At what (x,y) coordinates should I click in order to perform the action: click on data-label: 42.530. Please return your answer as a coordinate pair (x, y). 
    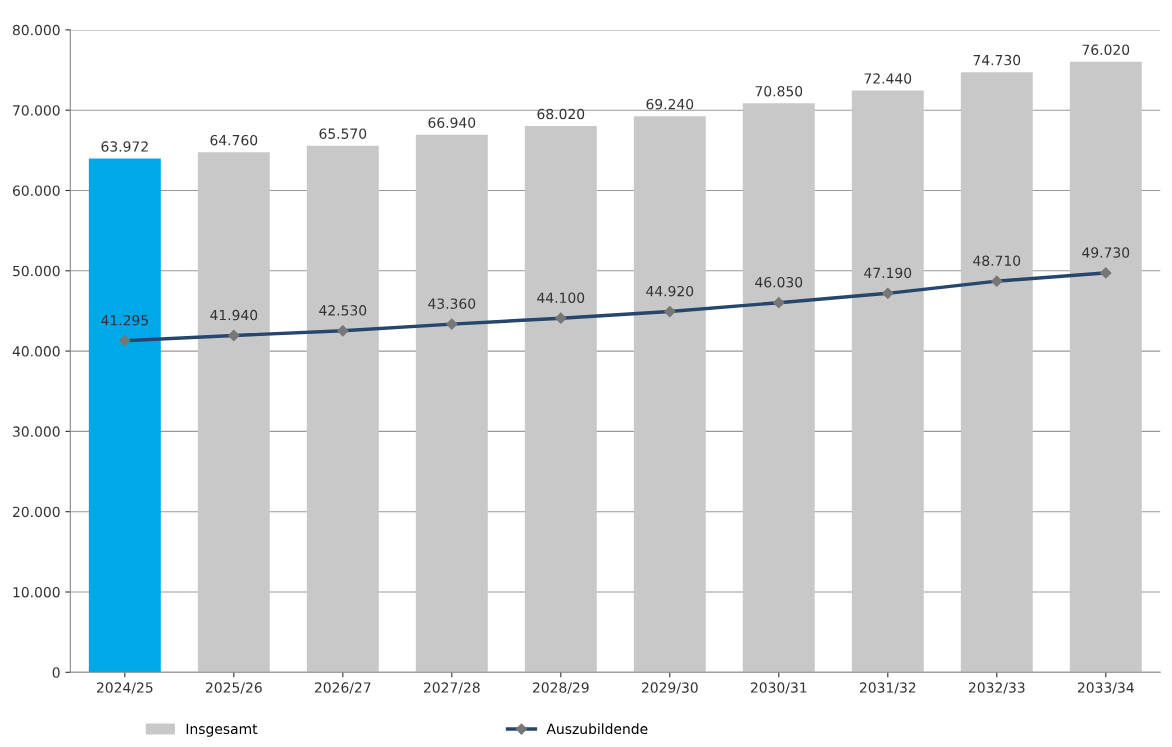
    Looking at the image, I should click on (343, 310).